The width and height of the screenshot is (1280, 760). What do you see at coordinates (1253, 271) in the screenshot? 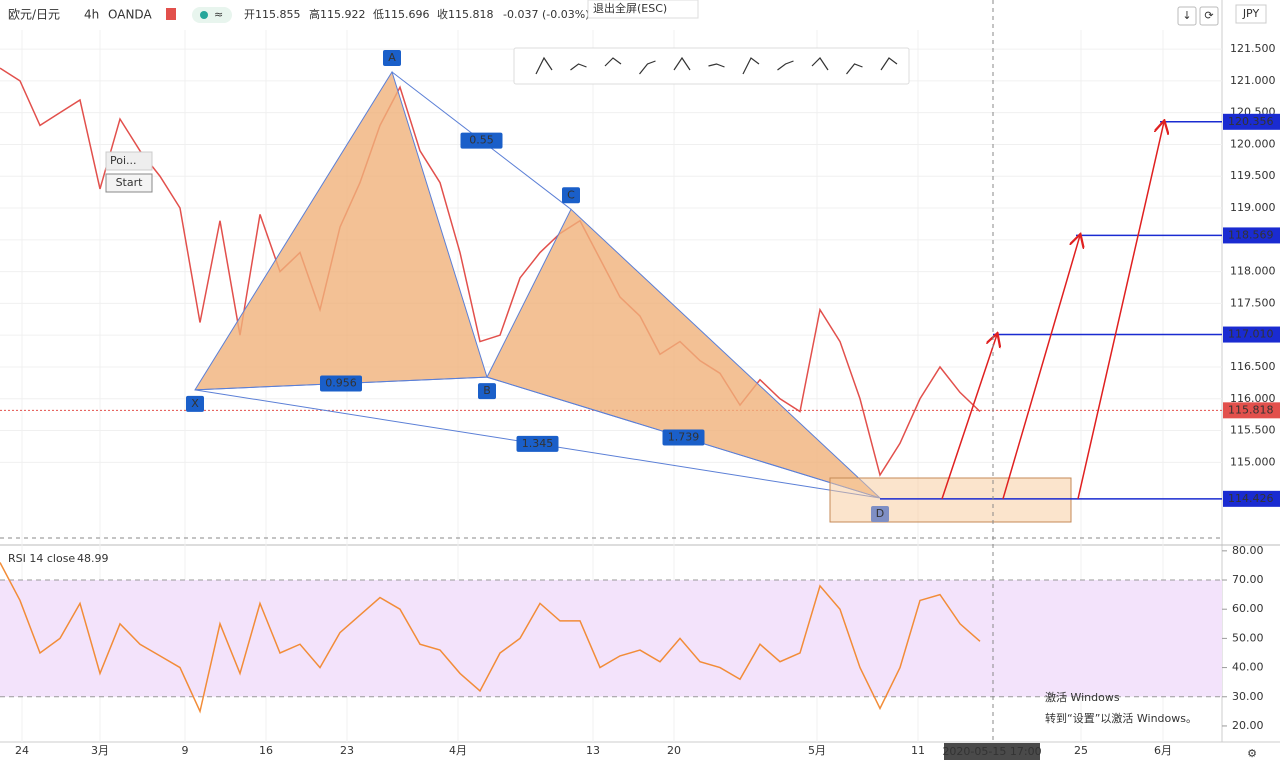
I see `price-tick-label: 118.000` at bounding box center [1253, 271].